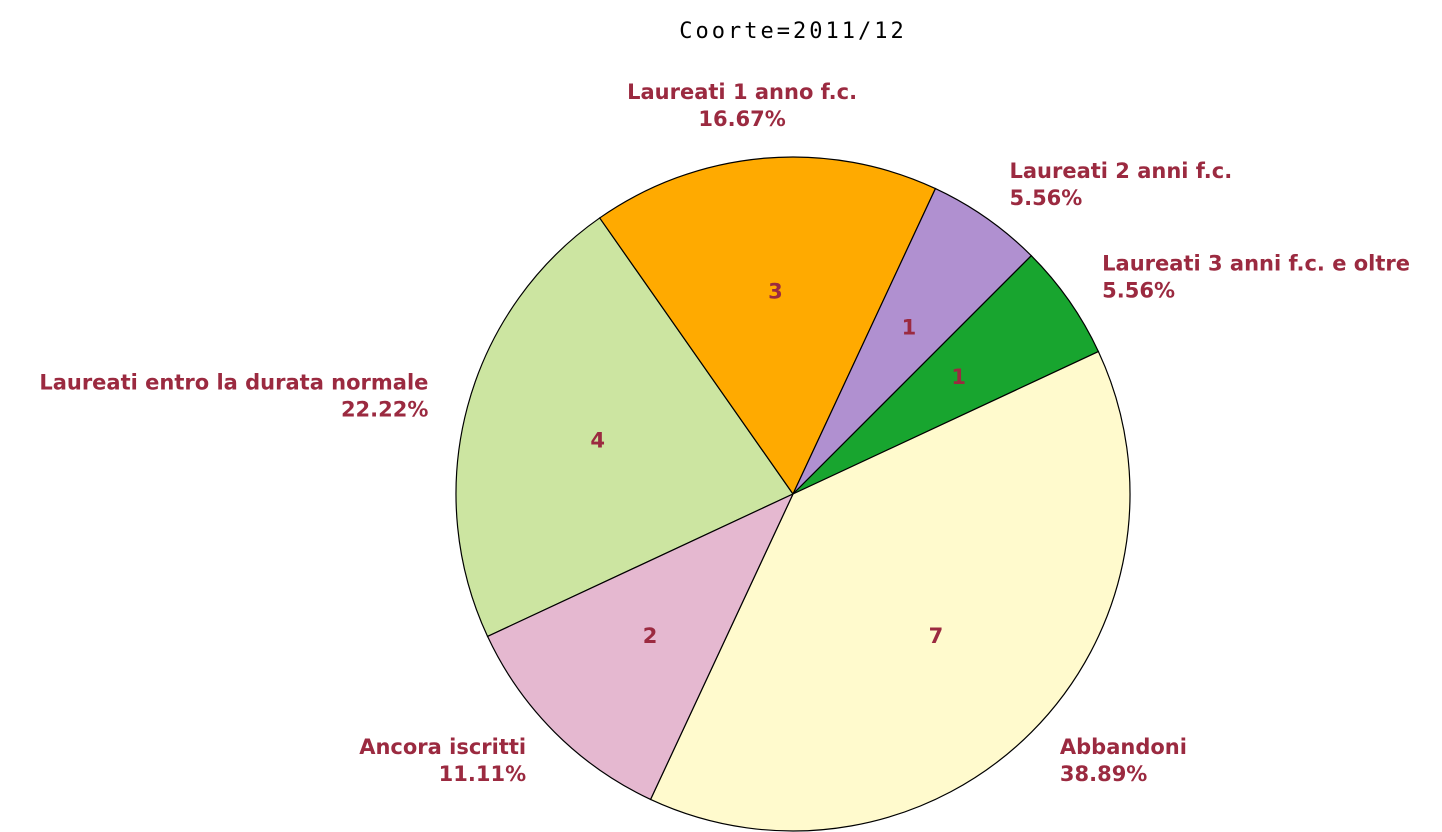 Image resolution: width=1442 pixels, height=832 pixels. I want to click on slice-value-label: 2, so click(650, 636).